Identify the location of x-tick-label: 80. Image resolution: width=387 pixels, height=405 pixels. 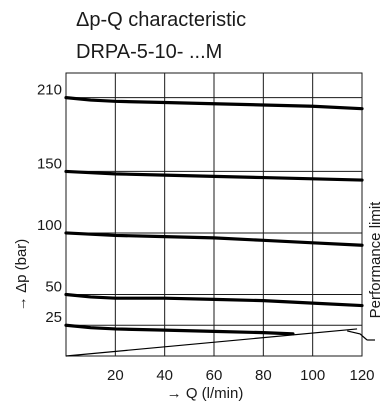
(263, 375).